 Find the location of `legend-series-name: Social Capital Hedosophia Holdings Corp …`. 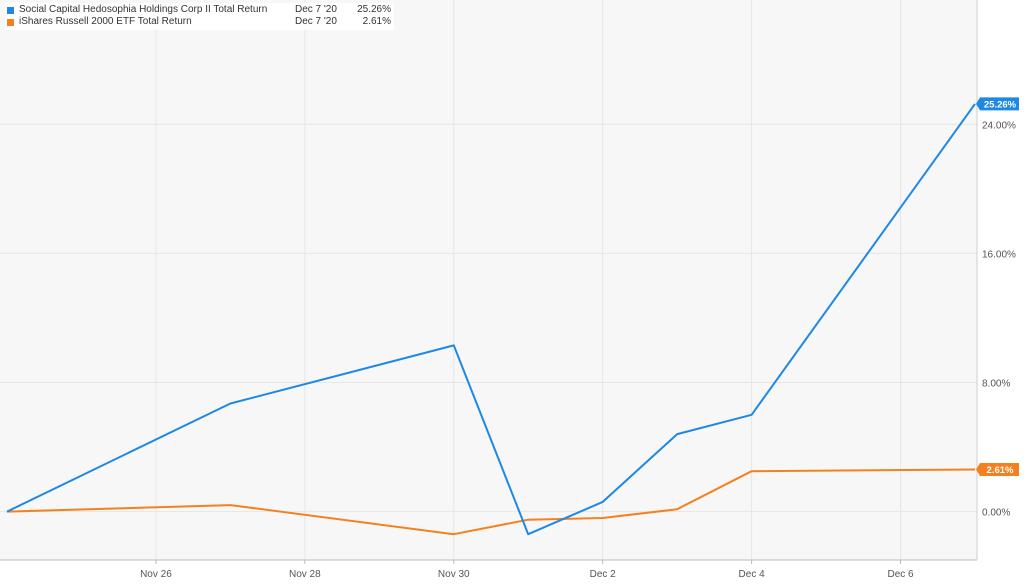

legend-series-name: Social Capital Hedosophia Holdings Corp … is located at coordinates (143, 9).